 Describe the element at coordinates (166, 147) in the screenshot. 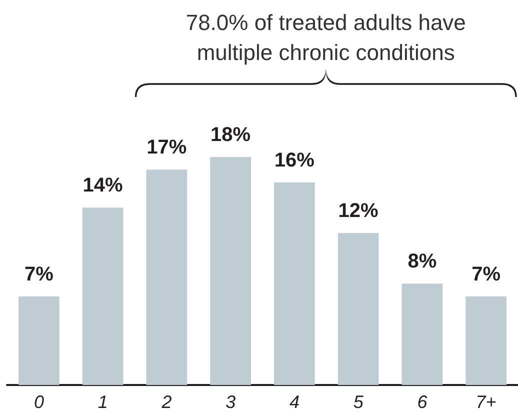

I see `data-label: 17%` at that location.